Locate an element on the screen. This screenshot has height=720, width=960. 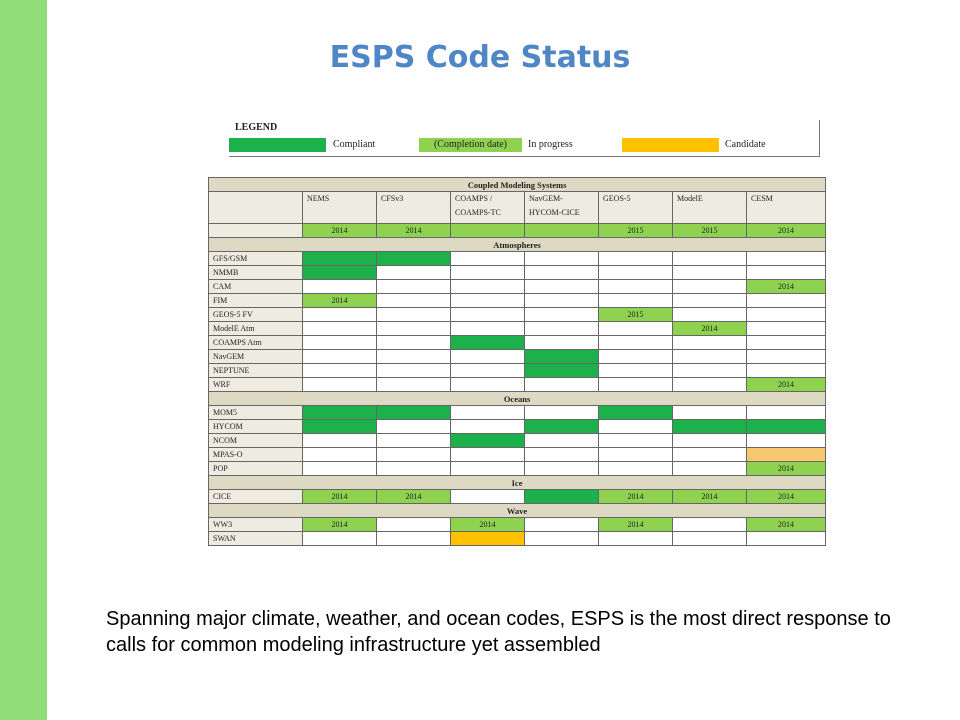
table-title: Coupled Modeling Systems is located at coordinates (517, 184).